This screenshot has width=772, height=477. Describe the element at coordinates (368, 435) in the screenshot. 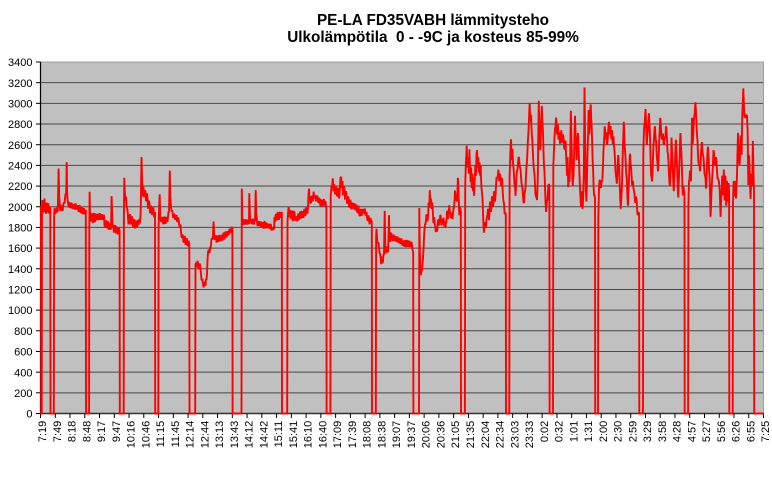

I see `svg-text: 18:08` at that location.